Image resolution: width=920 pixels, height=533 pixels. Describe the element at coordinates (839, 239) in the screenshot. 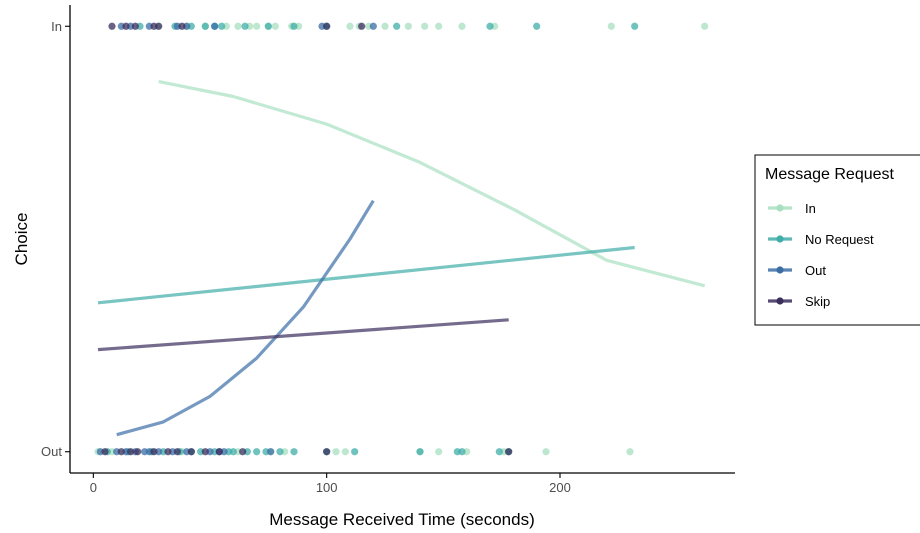

I see `legend-label-1: No Request` at that location.